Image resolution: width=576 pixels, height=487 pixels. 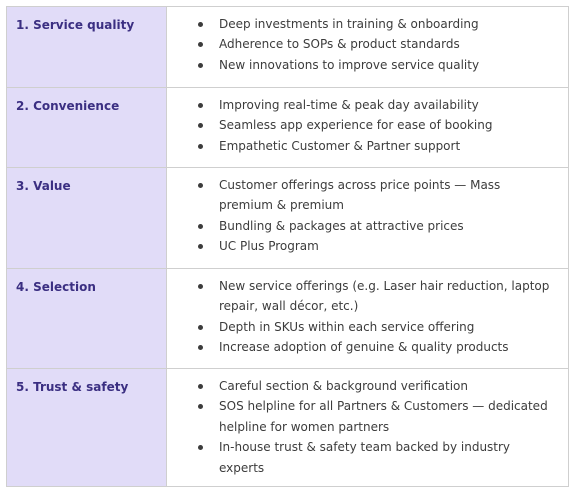 I want to click on list-item: Empathetic Customer & Partner support, so click(x=378, y=146).